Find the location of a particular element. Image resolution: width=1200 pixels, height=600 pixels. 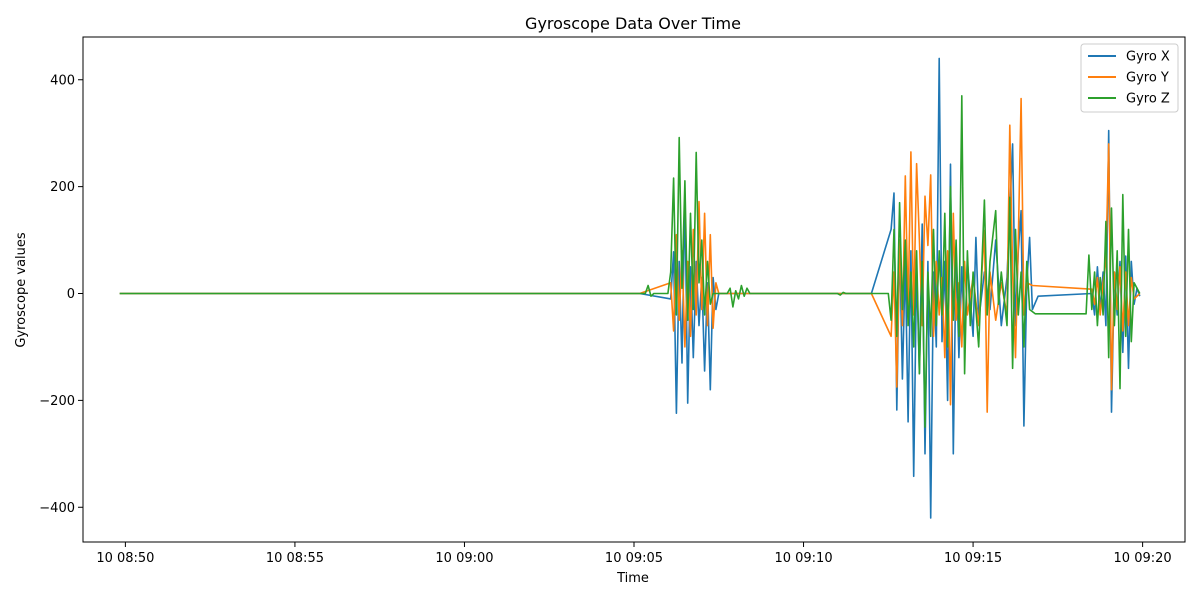

y-tick-label: 400 is located at coordinates (62, 80).